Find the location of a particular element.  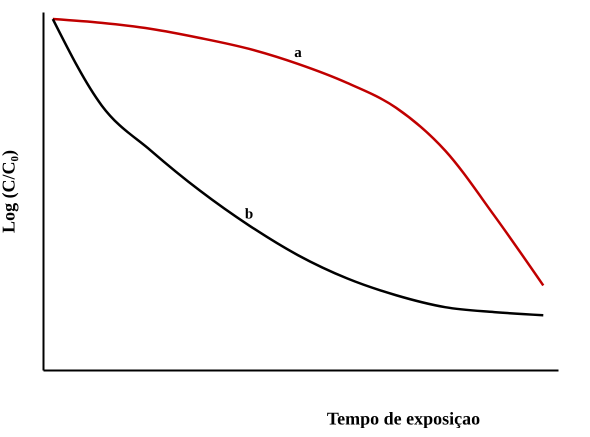

y-axis-title: Log (C/C₀) is located at coordinates (9, 191).